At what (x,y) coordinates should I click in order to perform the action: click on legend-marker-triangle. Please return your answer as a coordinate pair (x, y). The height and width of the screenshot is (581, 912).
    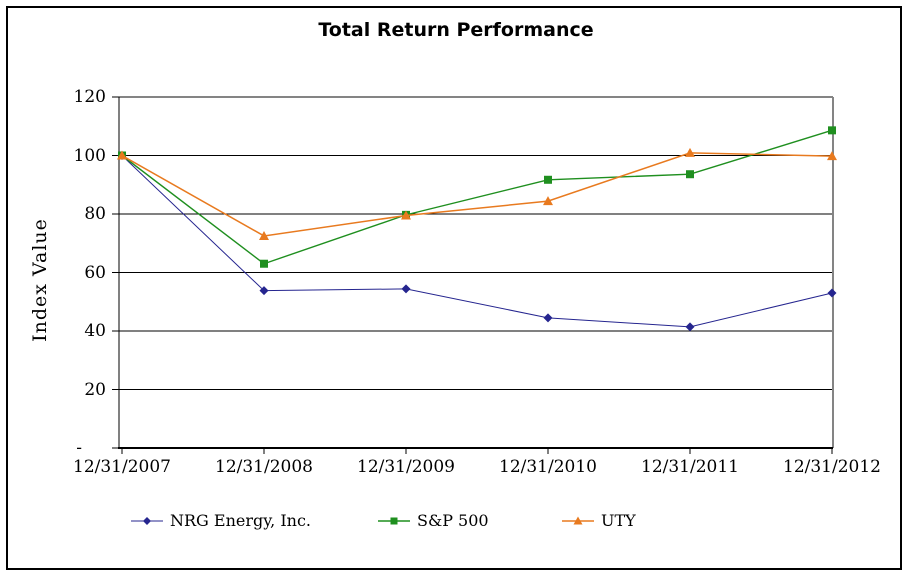
    Looking at the image, I should click on (578, 520).